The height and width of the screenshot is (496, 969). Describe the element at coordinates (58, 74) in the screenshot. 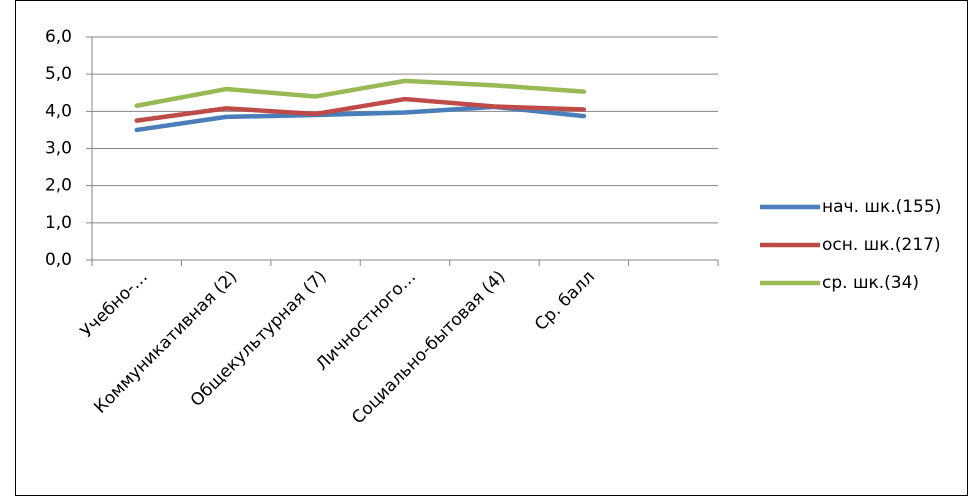

I see `y-tick-label: 5,0` at that location.